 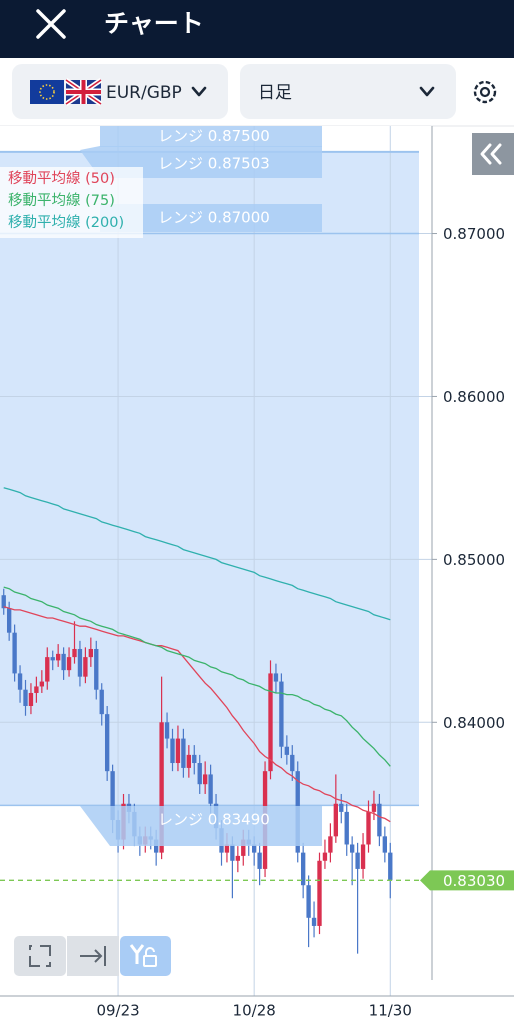 I want to click on pair-selector: EUR/GBP, so click(x=120, y=91).